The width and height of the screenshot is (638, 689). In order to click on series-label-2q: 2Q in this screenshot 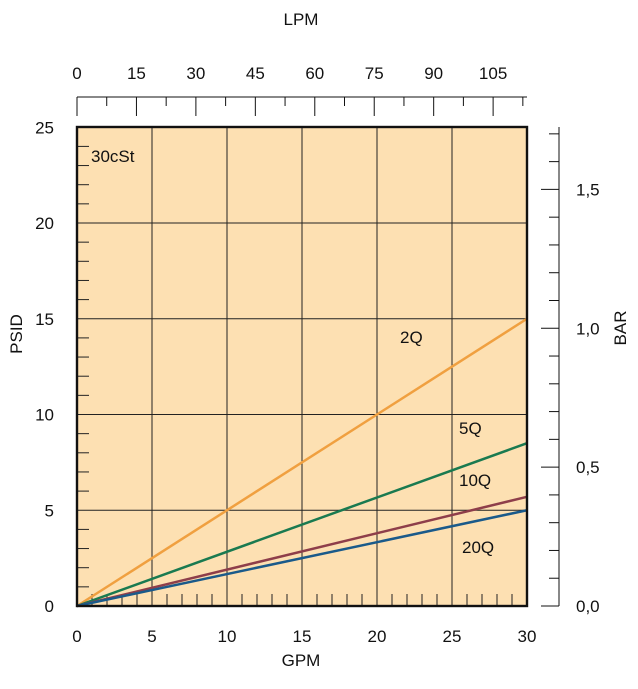, I will do `click(411, 337)`.